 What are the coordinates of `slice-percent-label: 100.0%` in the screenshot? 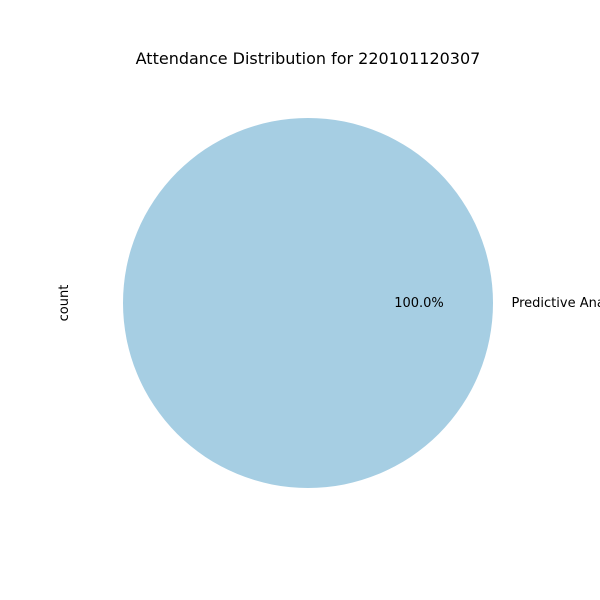 It's located at (419, 303).